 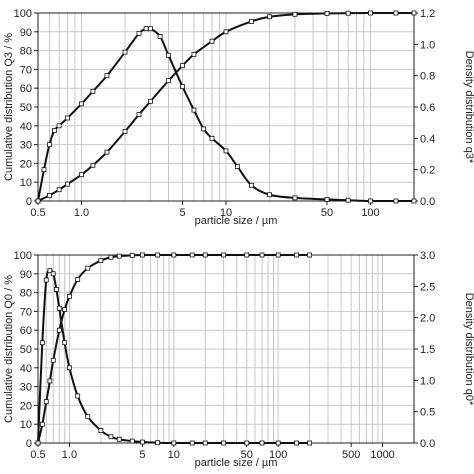 What do you see at coordinates (23, 14) in the screenshot?
I see `y-left-tick-label: 100` at bounding box center [23, 14].